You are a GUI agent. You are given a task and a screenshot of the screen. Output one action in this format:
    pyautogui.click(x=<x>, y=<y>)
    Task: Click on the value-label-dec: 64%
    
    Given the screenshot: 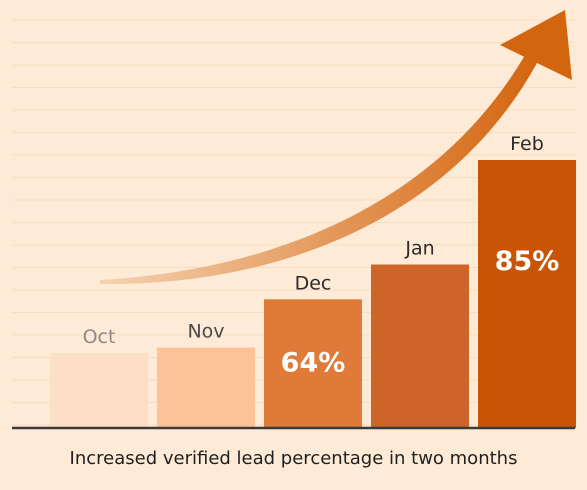 What is the action you would take?
    pyautogui.click(x=313, y=363)
    